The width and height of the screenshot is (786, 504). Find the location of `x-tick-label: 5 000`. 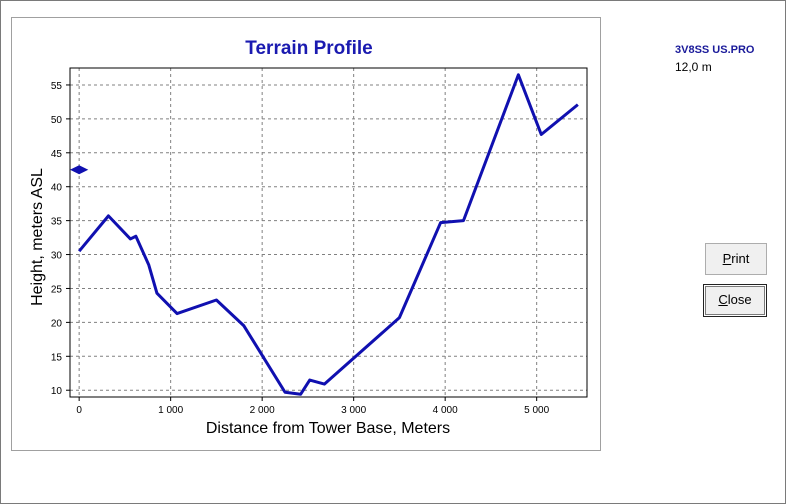

x-tick-label: 5 000 is located at coordinates (536, 410).